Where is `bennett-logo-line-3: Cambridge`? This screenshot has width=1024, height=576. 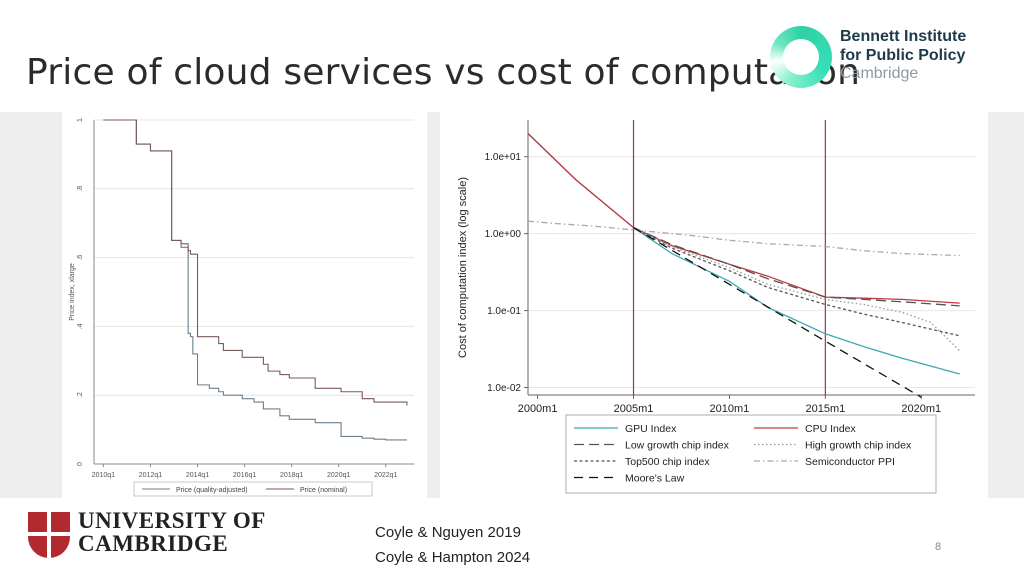 bennett-logo-line-3: Cambridge is located at coordinates (879, 73).